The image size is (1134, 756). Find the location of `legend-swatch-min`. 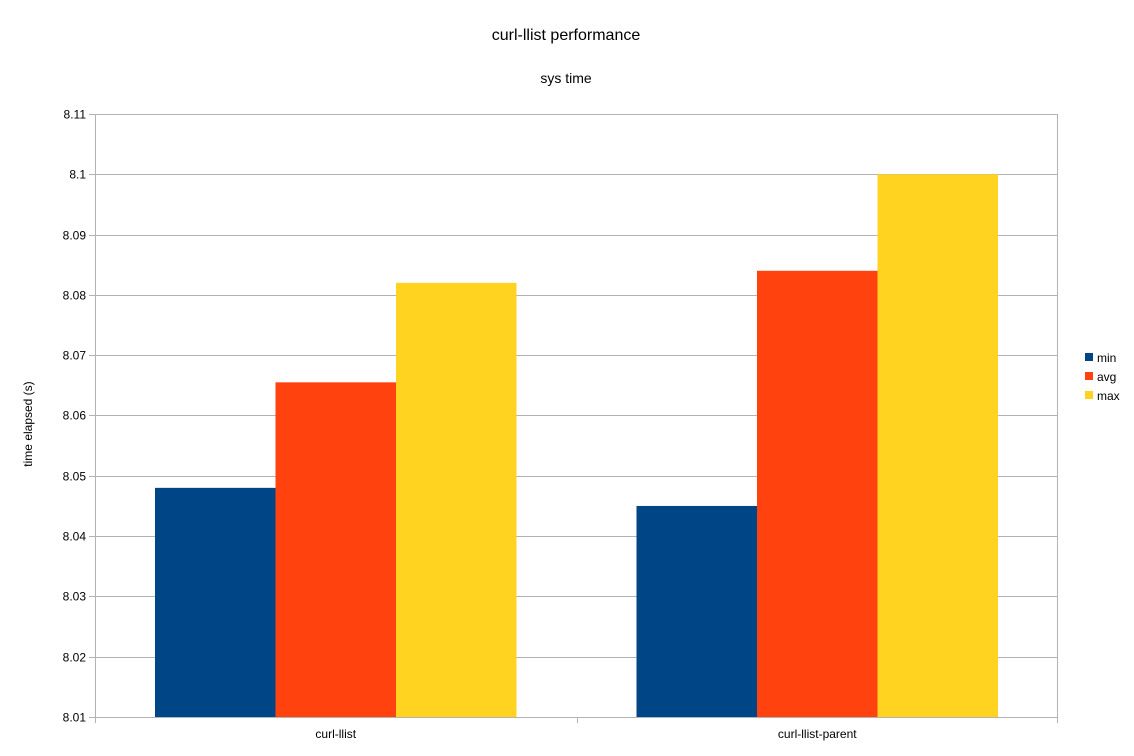

legend-swatch-min is located at coordinates (1089, 357).